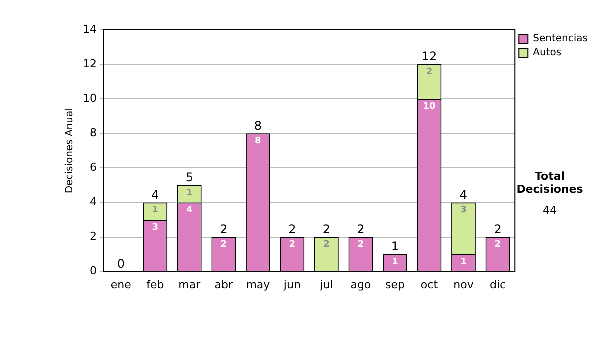  What do you see at coordinates (429, 285) in the screenshot?
I see `x-tick-label: oct` at bounding box center [429, 285].